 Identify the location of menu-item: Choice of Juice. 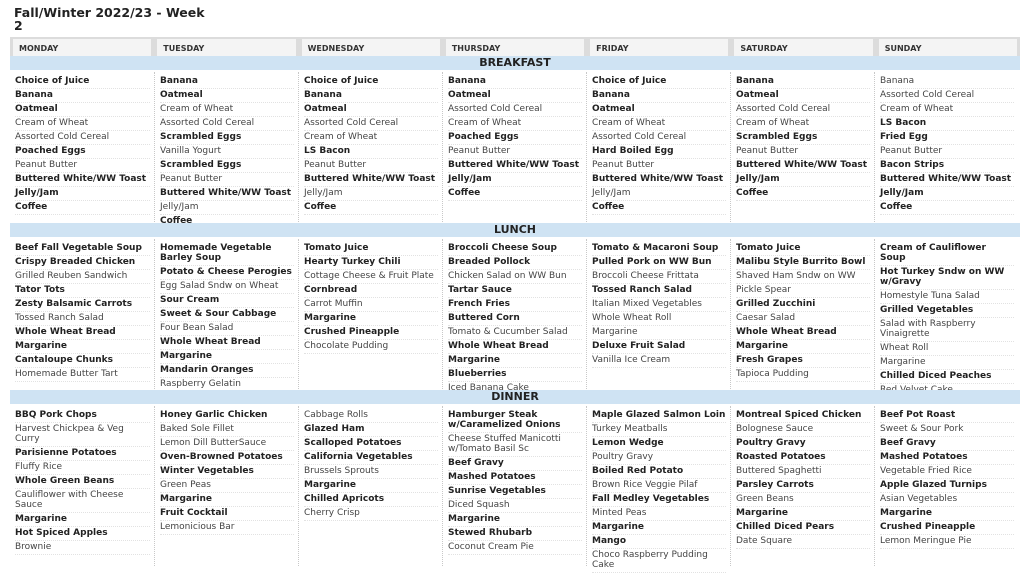
(82, 82).